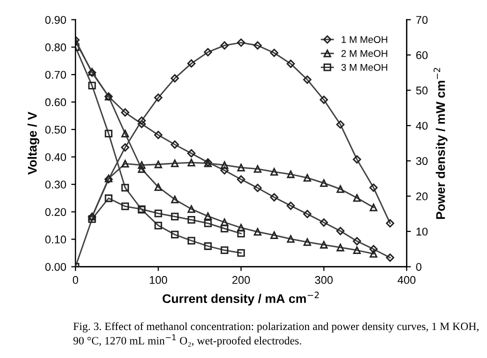 Image resolution: width=487 pixels, height=358 pixels. Describe the element at coordinates (365, 39) in the screenshot. I see `legend-label: 1 M MeOH` at that location.